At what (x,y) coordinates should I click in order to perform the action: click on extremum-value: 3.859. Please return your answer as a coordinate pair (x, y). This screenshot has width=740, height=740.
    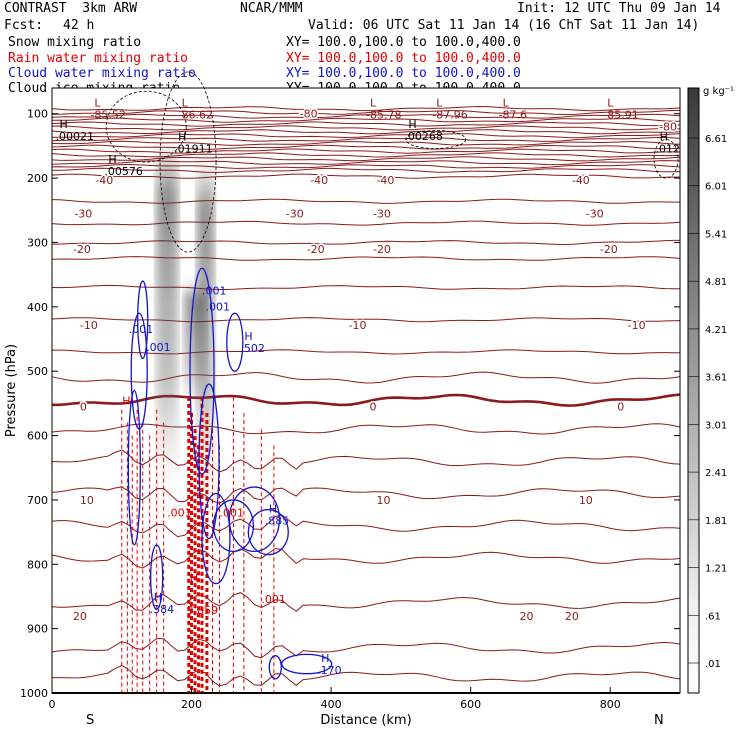
    Looking at the image, I should click on (203, 610).